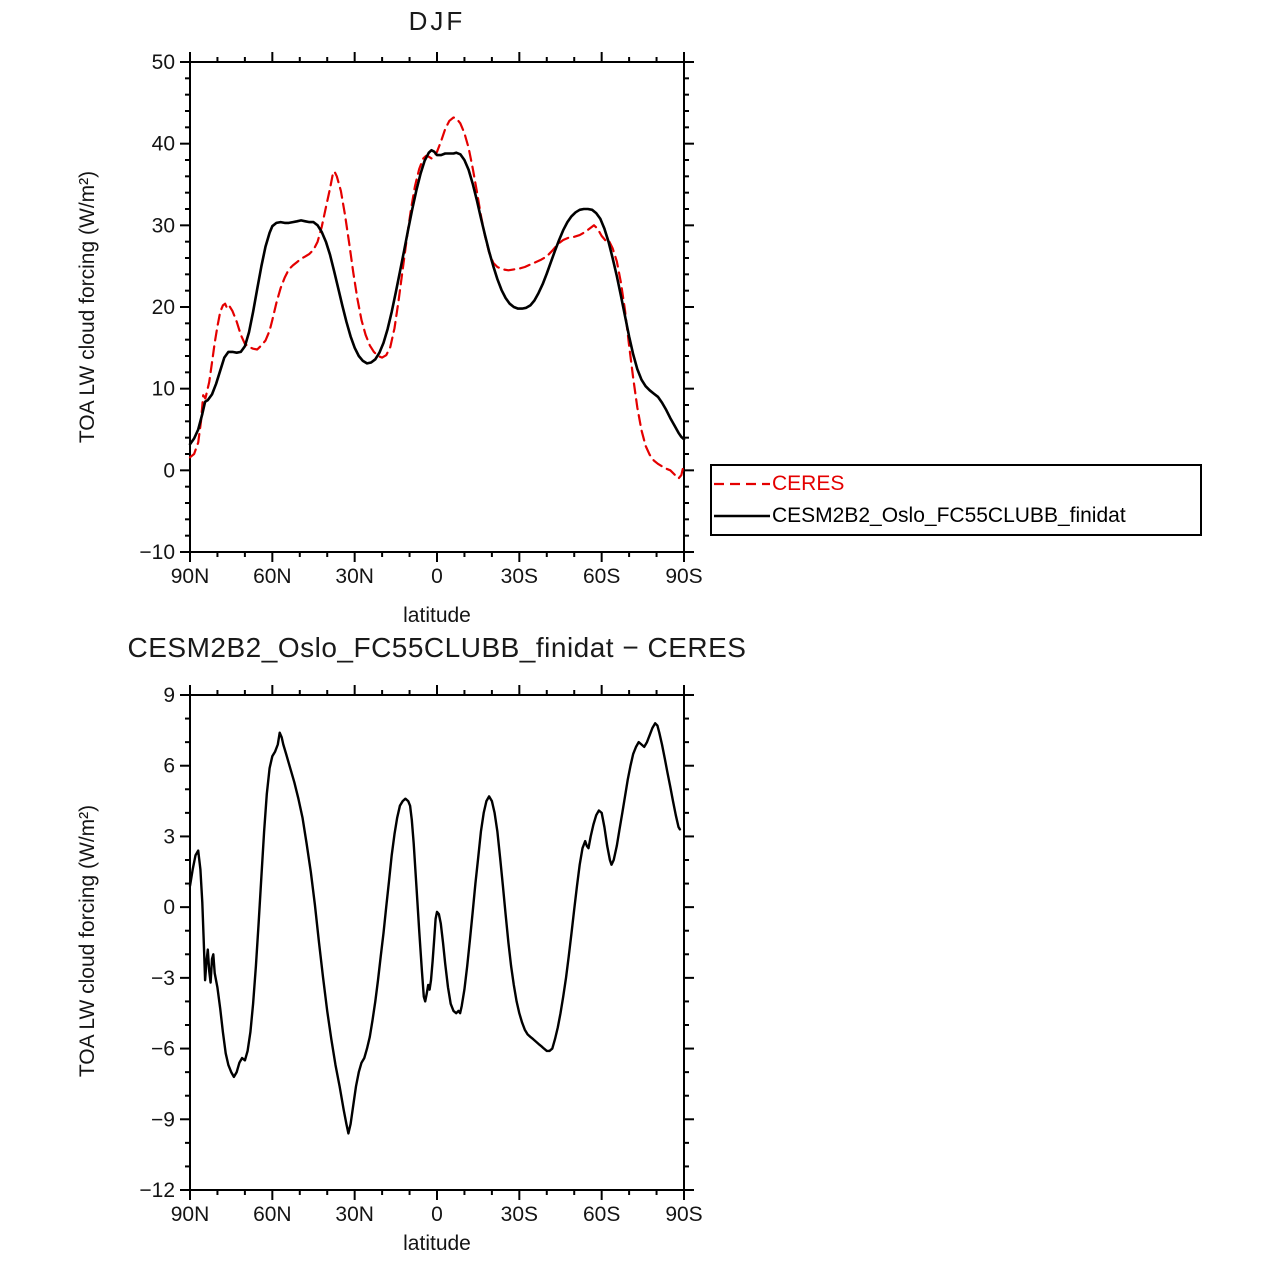 The width and height of the screenshot is (1279, 1279). Describe the element at coordinates (87, 307) in the screenshot. I see `djf-y-axis-label: TOA LW cloud forcing (W/m²)` at that location.